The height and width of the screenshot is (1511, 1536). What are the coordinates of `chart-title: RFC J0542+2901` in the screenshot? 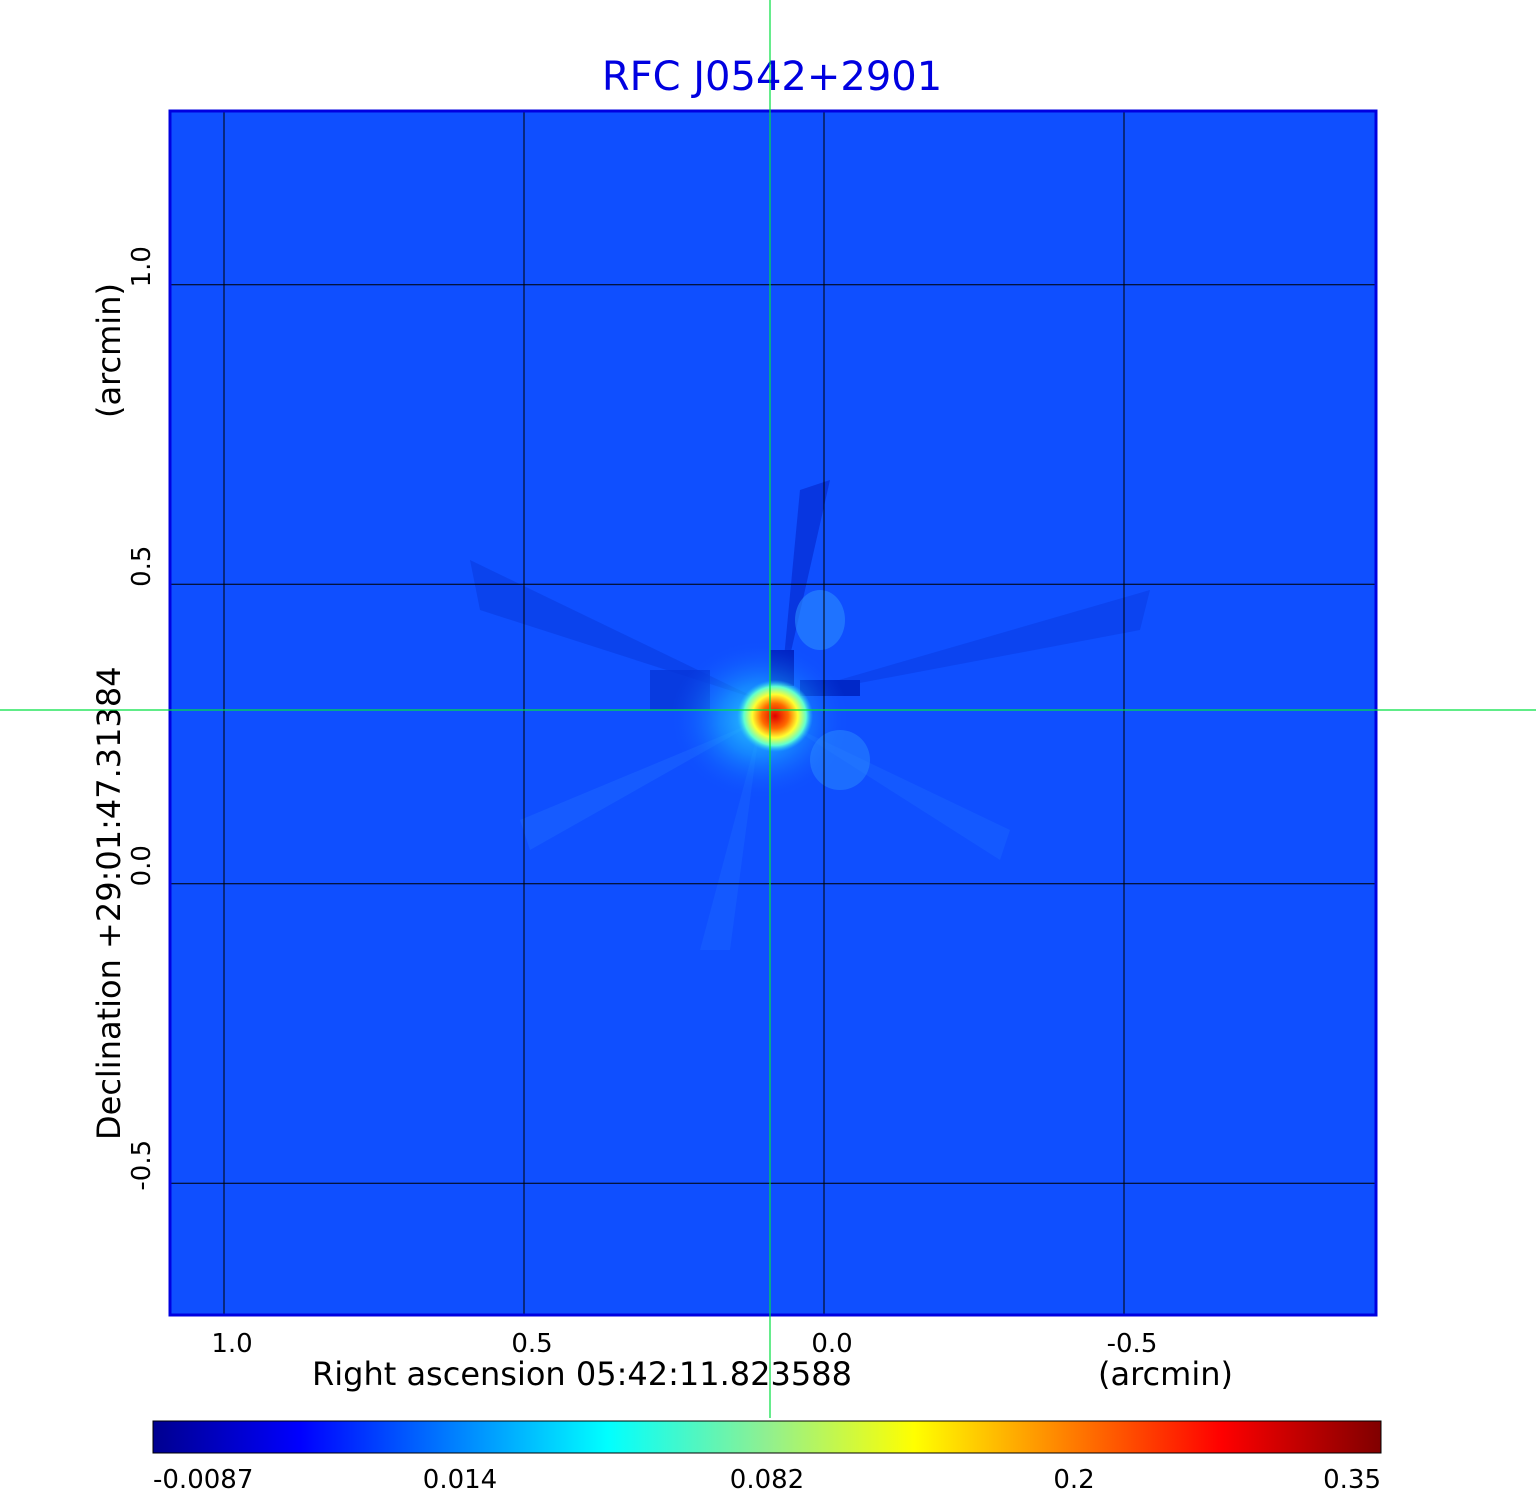 It's located at (772, 77).